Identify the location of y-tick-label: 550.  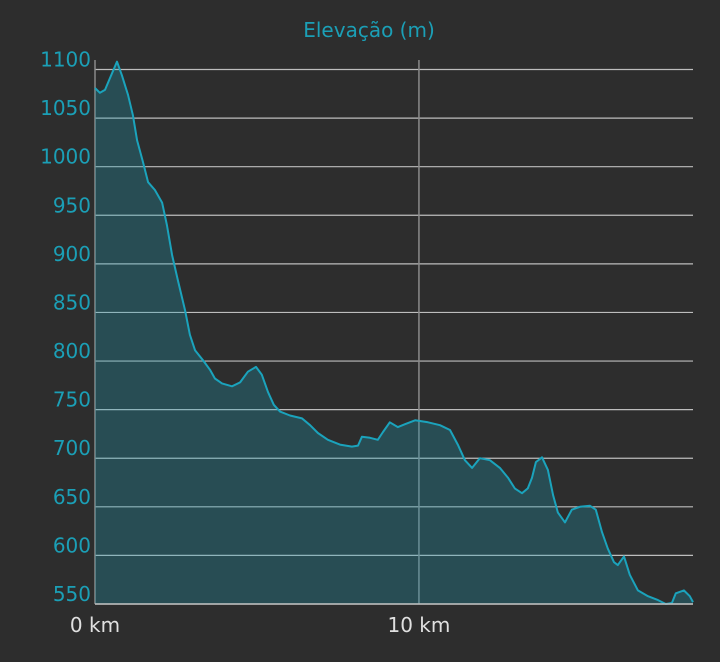
(72, 594).